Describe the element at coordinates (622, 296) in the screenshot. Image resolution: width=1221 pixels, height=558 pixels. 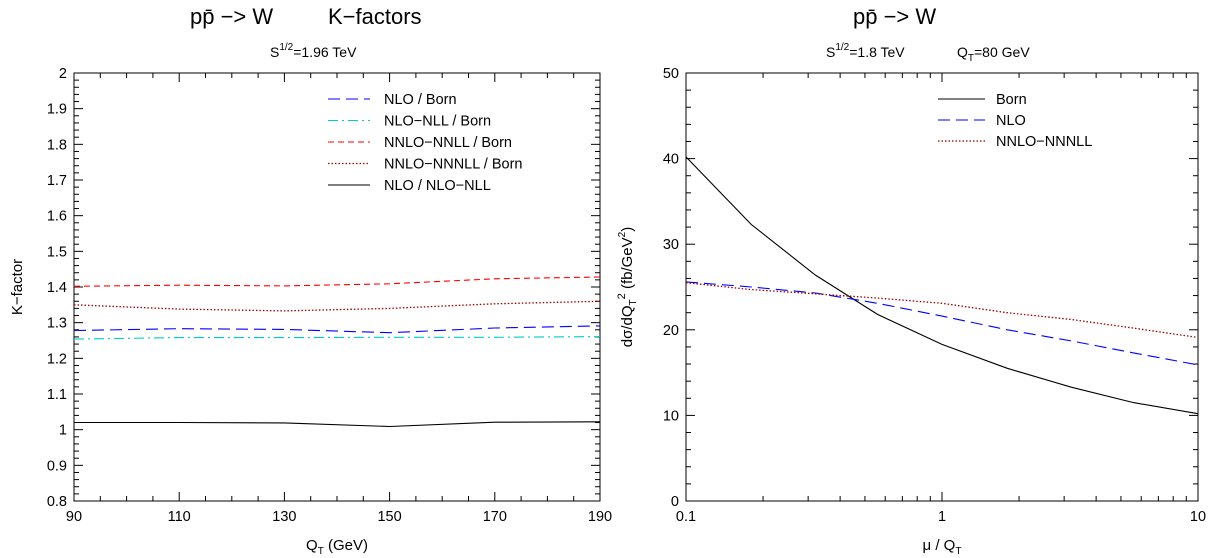
I see `y-label-c: 2` at that location.